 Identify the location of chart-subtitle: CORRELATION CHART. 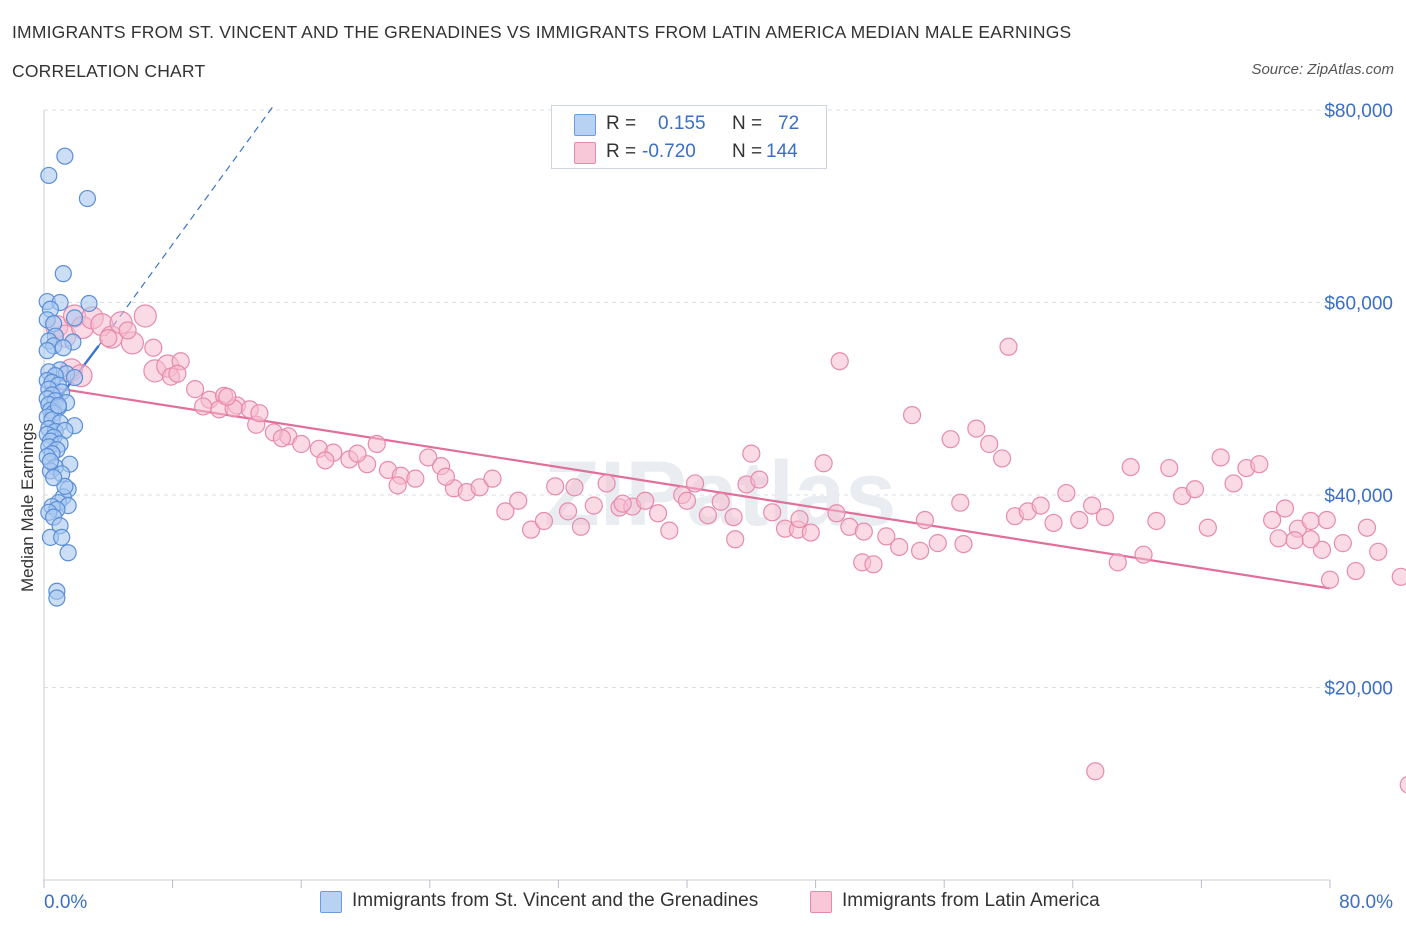
(109, 71).